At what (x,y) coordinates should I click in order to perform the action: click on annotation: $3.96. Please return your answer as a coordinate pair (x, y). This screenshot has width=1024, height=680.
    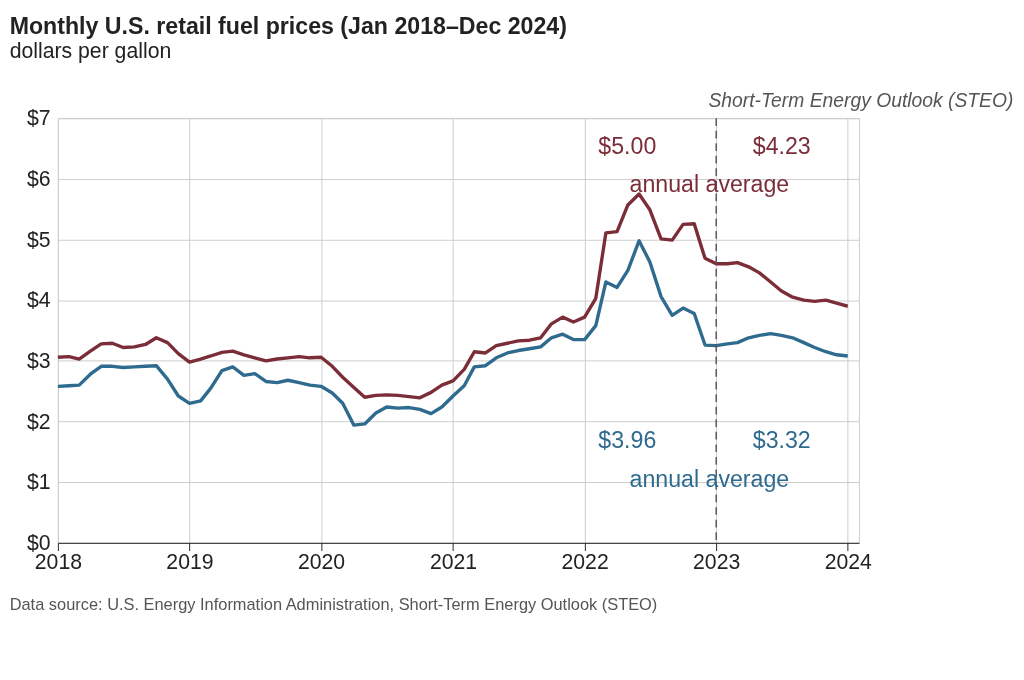
    Looking at the image, I should click on (627, 440).